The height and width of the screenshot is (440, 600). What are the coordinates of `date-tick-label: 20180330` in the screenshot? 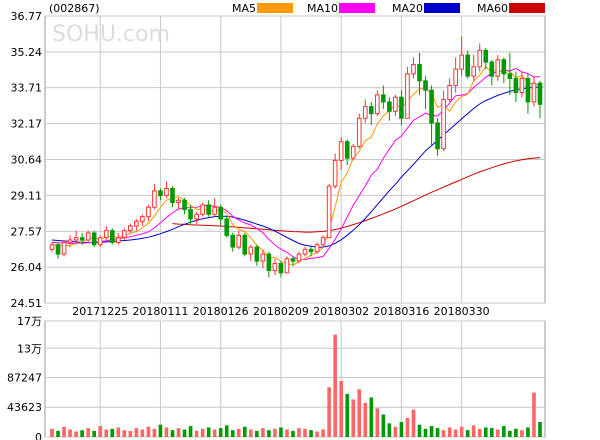 It's located at (462, 311).